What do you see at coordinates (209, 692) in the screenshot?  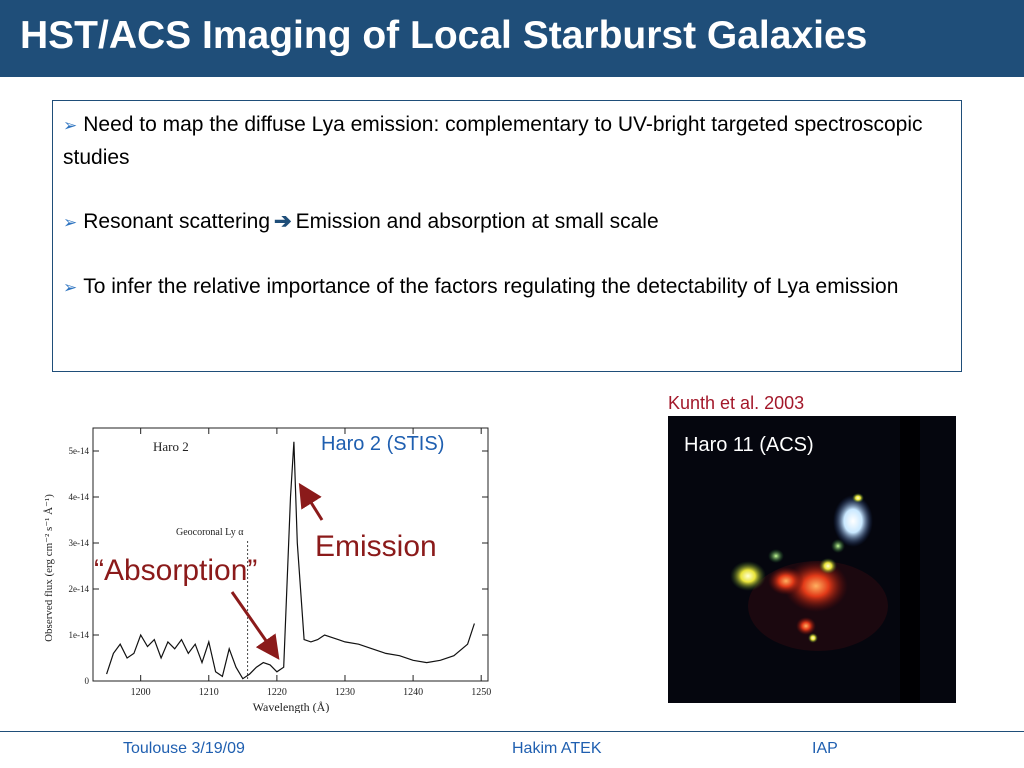 I see `x-tick-label: 1210` at bounding box center [209, 692].